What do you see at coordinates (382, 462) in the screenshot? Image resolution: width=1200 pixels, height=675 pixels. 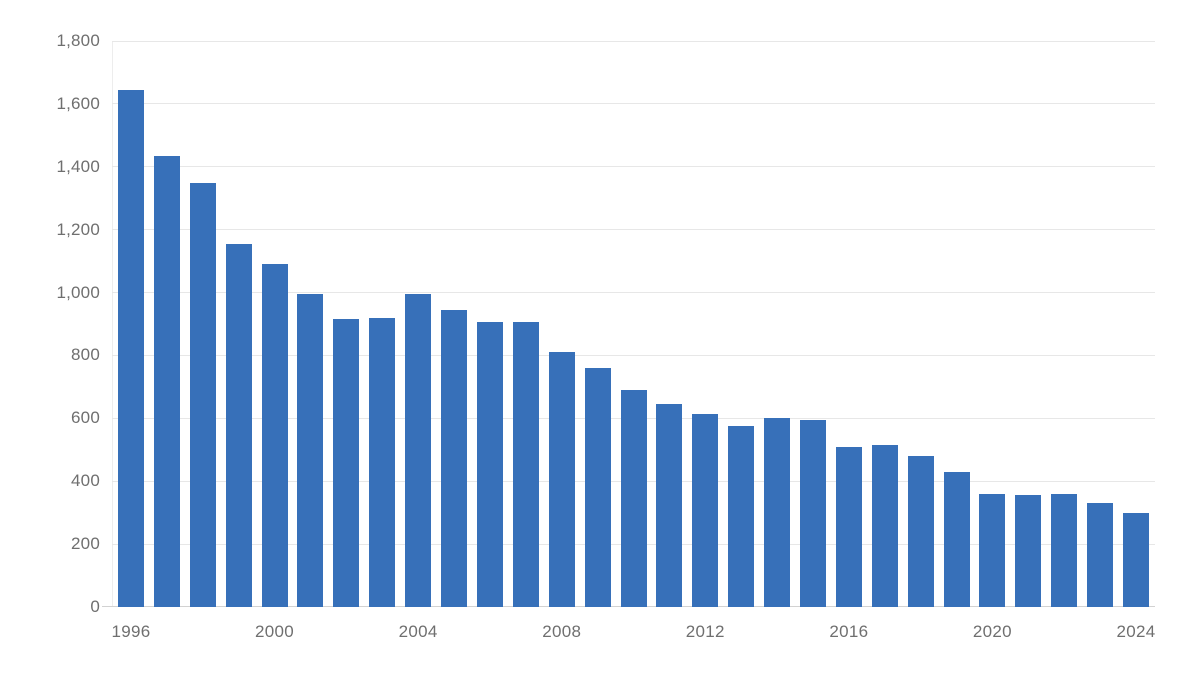 I see `bar-2003` at bounding box center [382, 462].